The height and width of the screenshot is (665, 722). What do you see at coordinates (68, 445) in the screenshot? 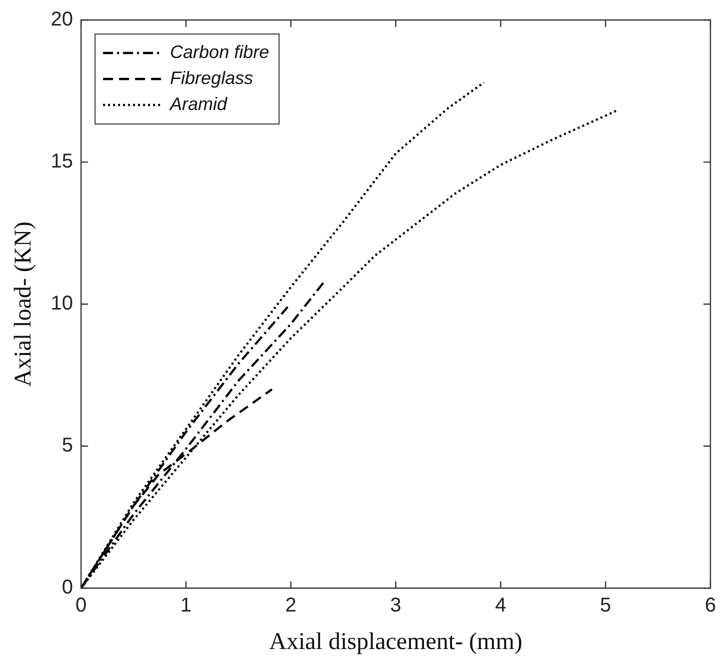
I see `y-tick-label: 5` at bounding box center [68, 445].